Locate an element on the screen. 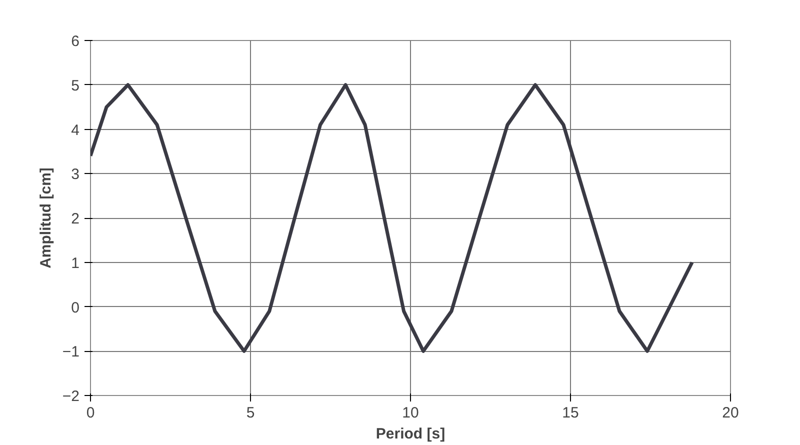  x-tick-label: 20 is located at coordinates (730, 413).